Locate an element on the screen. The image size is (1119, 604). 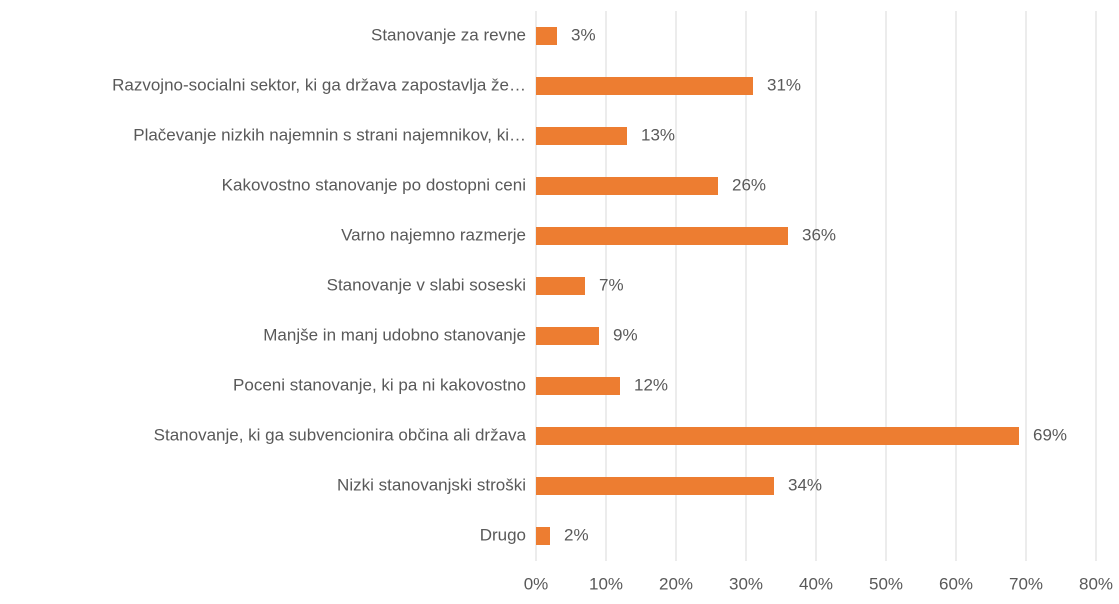
value-label: 2% is located at coordinates (576, 534).